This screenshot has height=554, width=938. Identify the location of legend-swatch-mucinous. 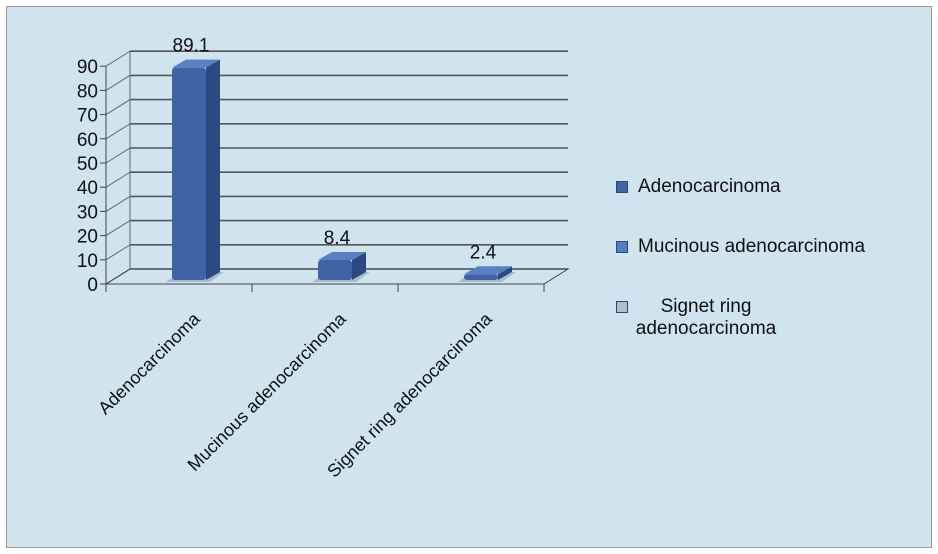
(622, 247).